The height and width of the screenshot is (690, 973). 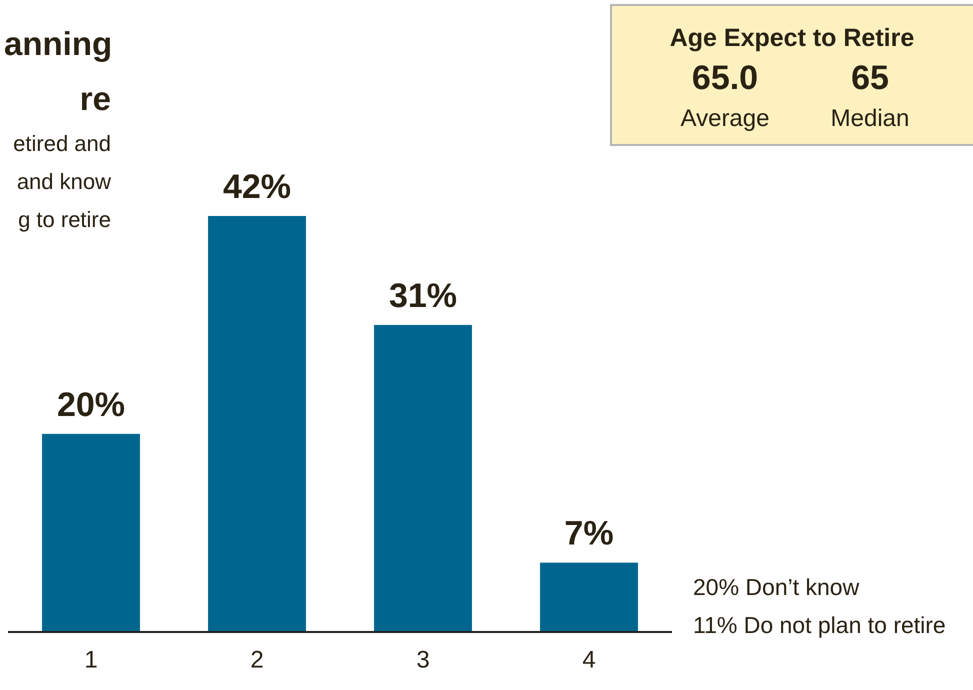 I want to click on text: Average, so click(x=725, y=118).